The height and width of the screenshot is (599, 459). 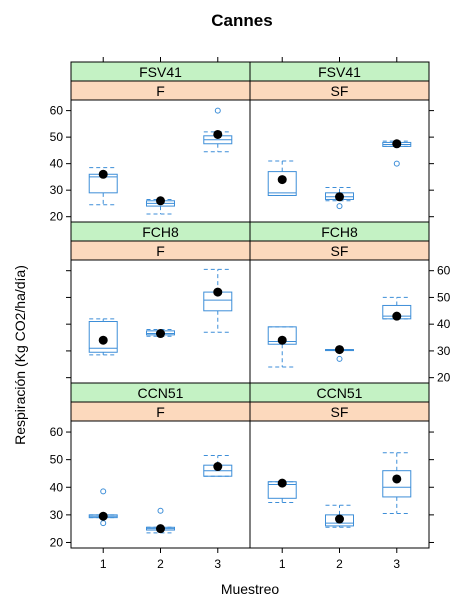 What do you see at coordinates (250, 589) in the screenshot?
I see `x-axis-label: Muestreo` at bounding box center [250, 589].